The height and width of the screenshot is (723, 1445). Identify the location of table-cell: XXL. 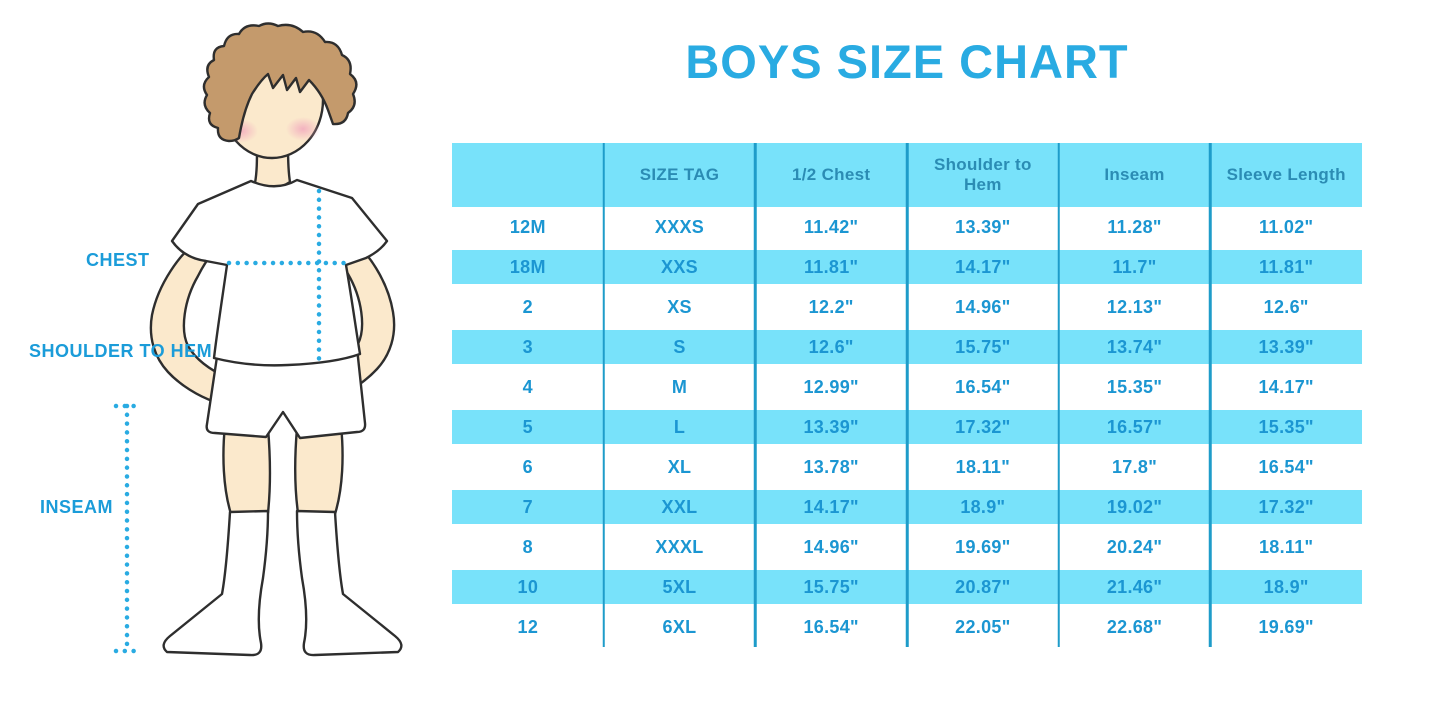
(679, 506).